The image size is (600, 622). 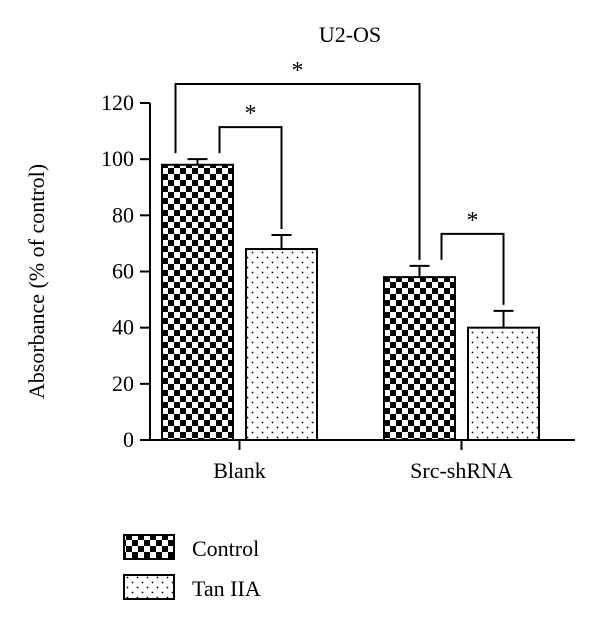 What do you see at coordinates (36, 281) in the screenshot?
I see `y-axis-label: Absorbance (% of control)` at bounding box center [36, 281].